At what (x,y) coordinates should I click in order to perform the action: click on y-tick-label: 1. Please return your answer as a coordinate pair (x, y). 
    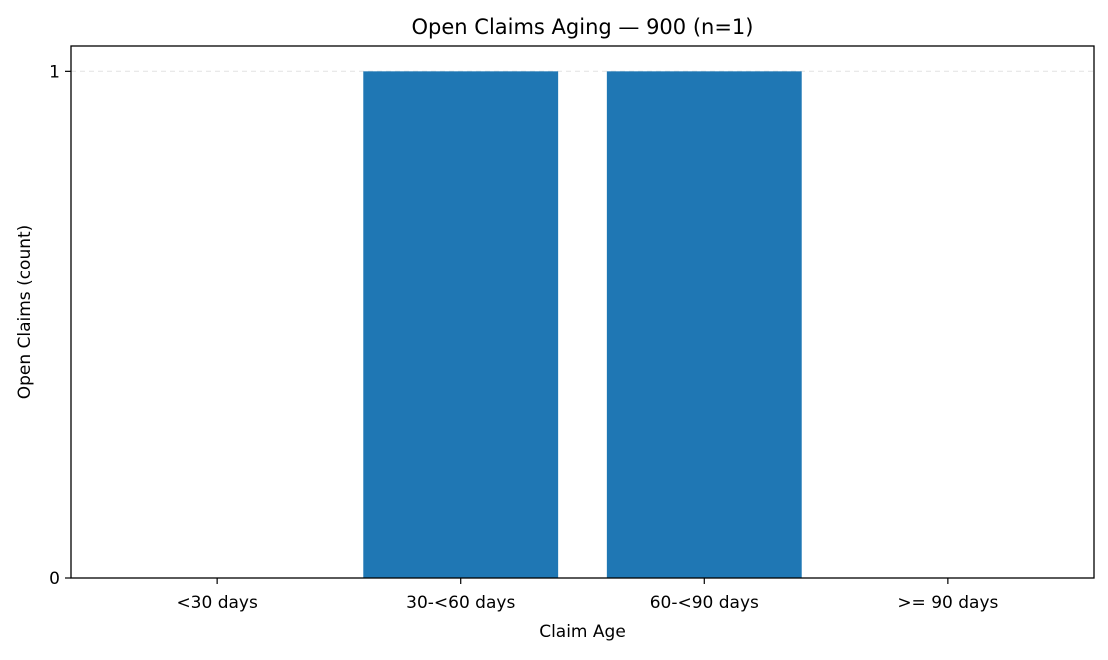
    Looking at the image, I should click on (54, 72).